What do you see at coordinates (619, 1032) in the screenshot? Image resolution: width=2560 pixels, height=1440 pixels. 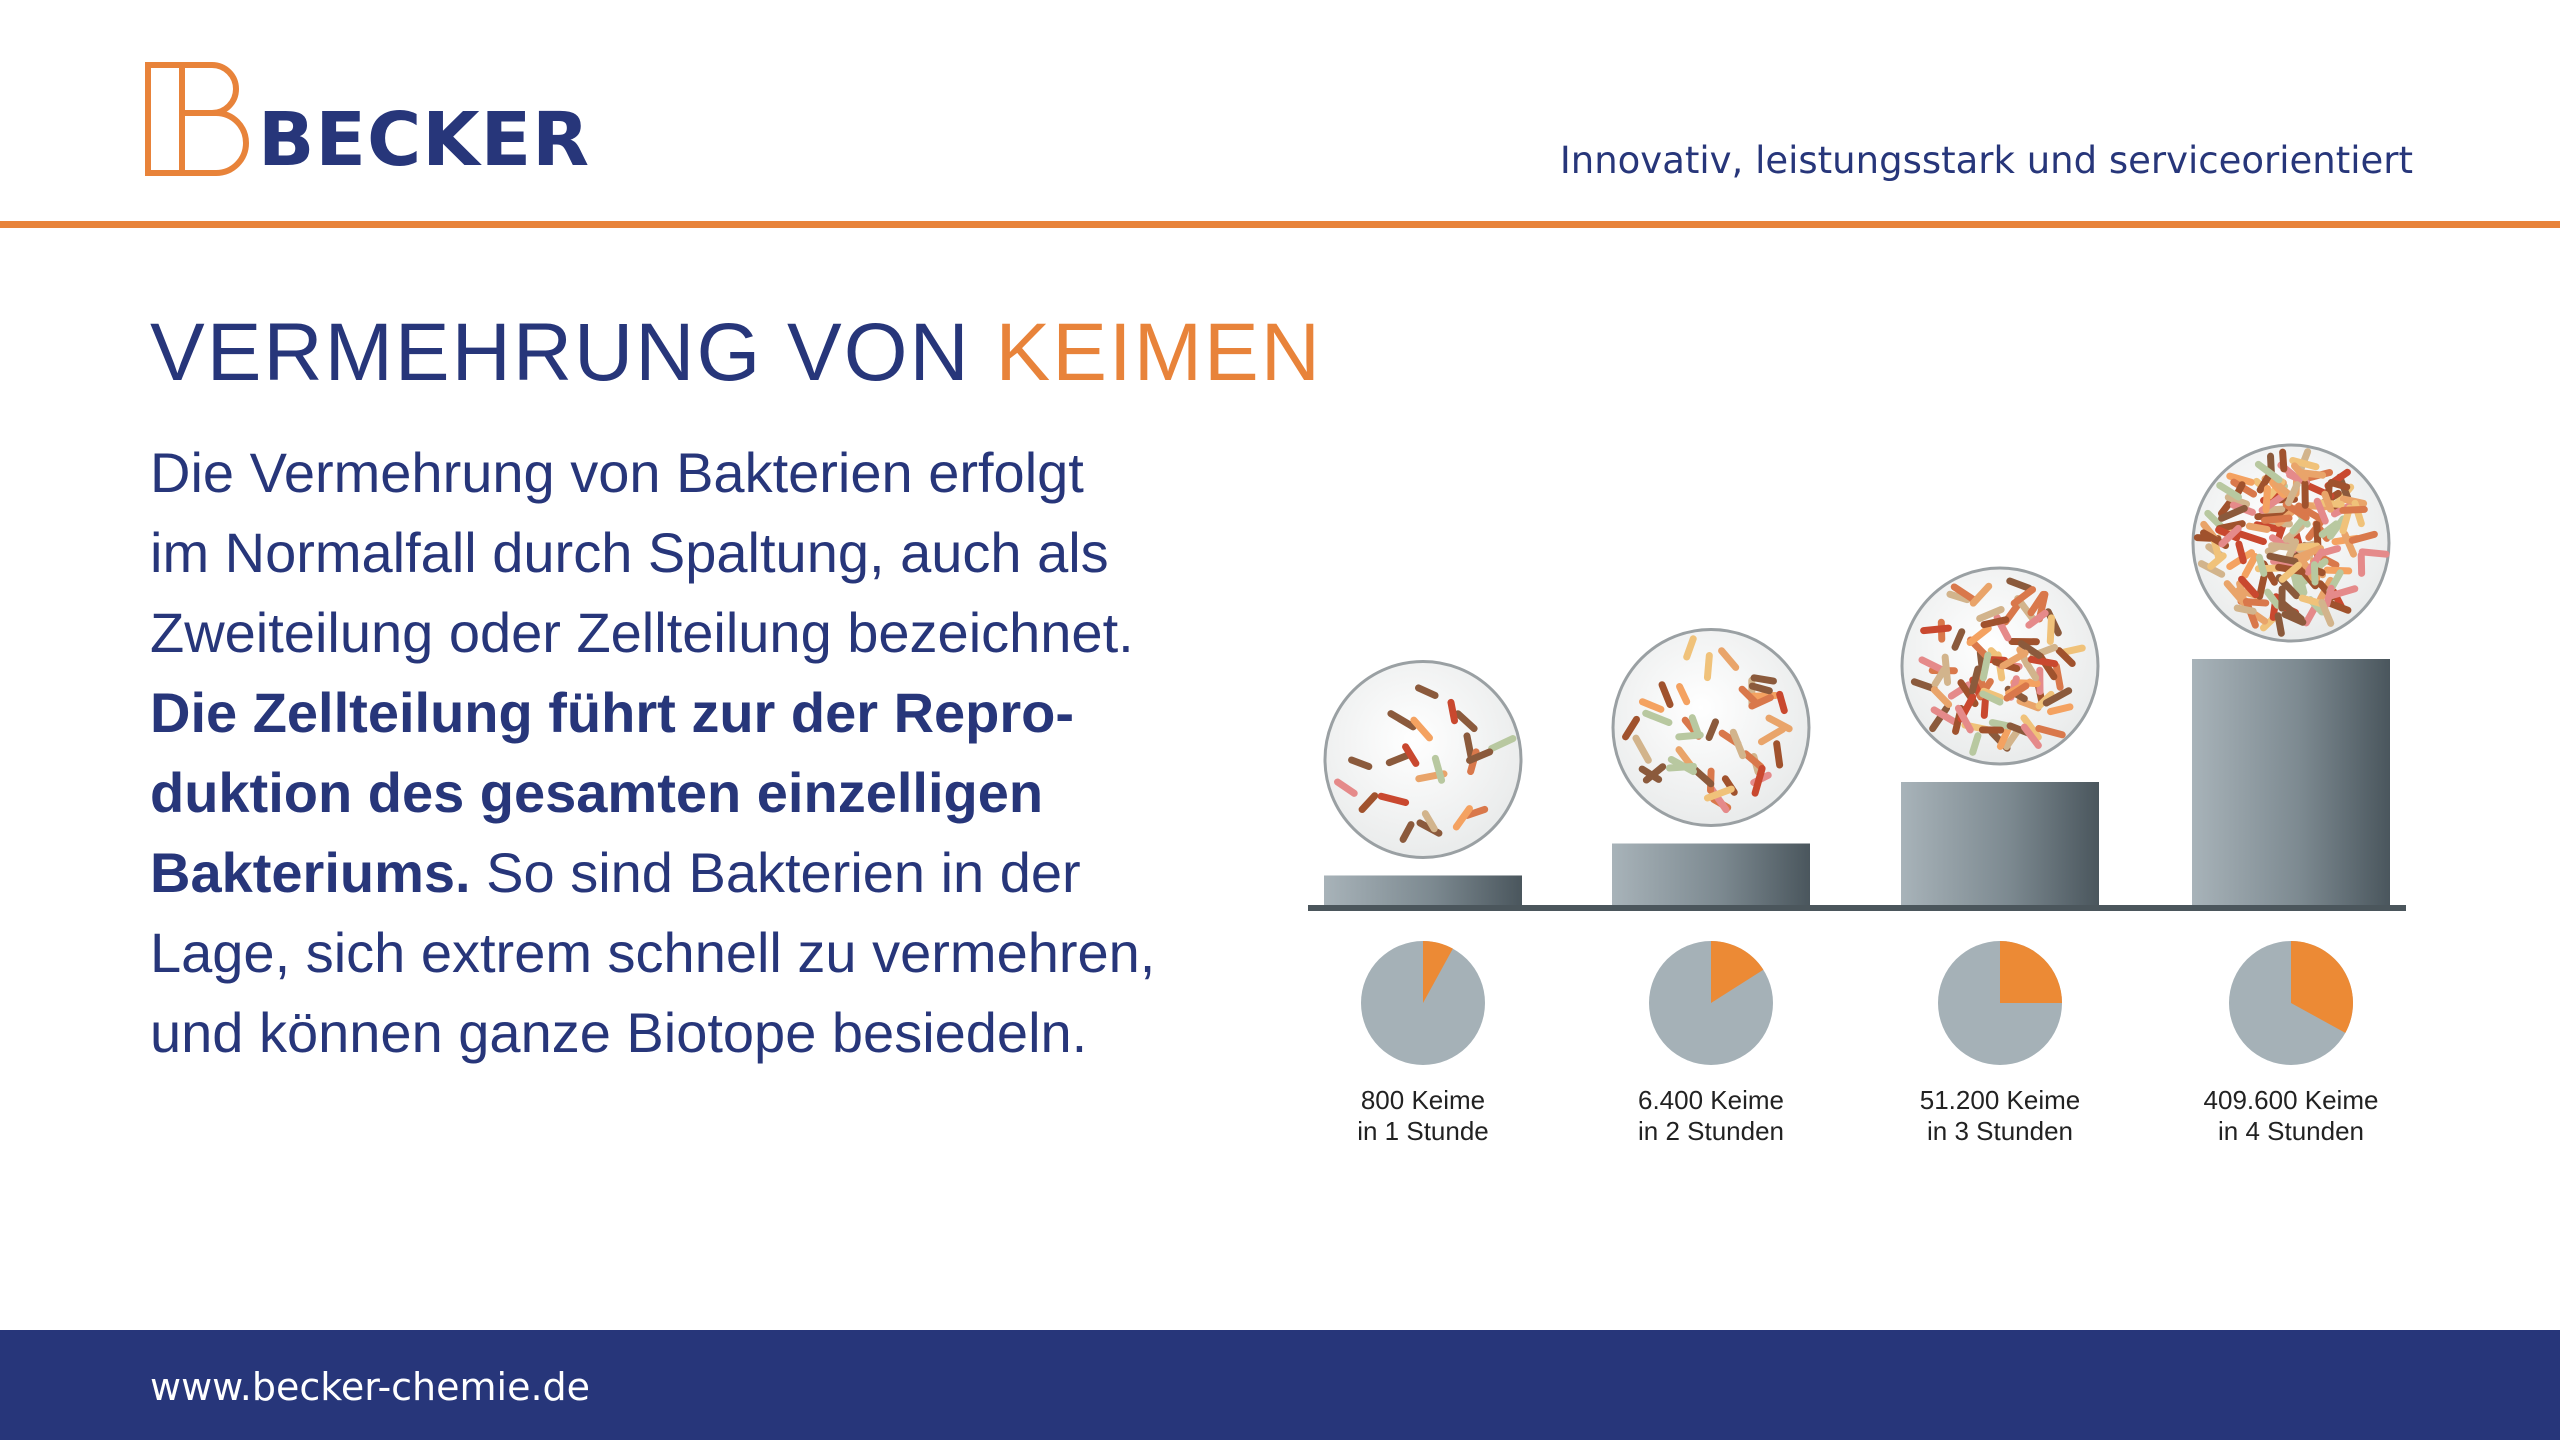 I see `body-line: und können ganze Biotope besiedeln.` at bounding box center [619, 1032].